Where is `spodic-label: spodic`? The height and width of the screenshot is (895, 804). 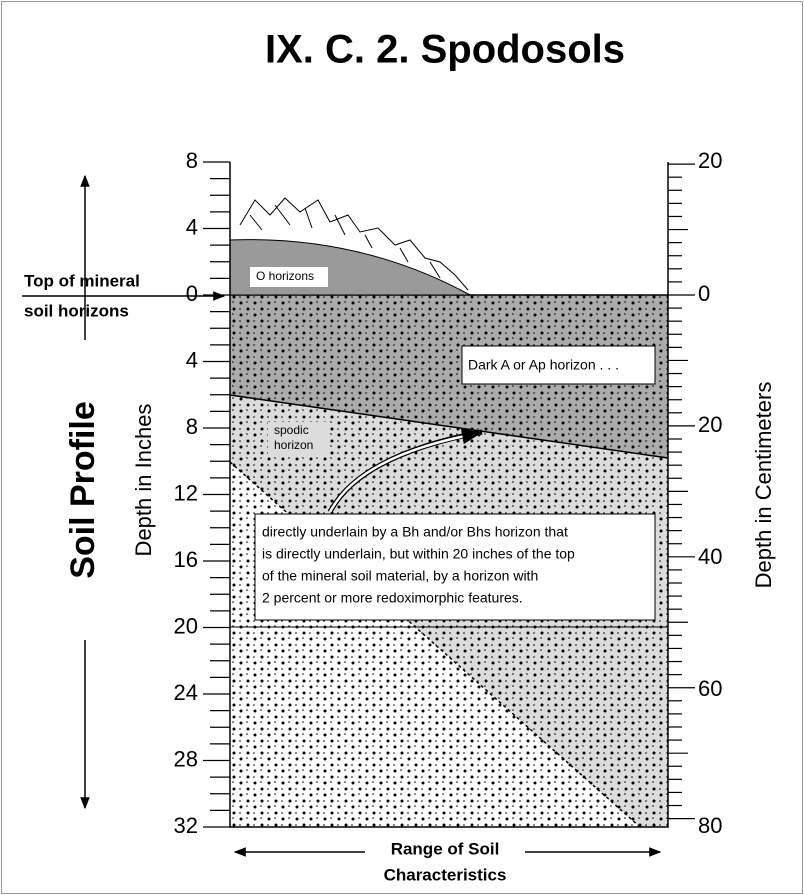 spodic-label: spodic is located at coordinates (291, 430).